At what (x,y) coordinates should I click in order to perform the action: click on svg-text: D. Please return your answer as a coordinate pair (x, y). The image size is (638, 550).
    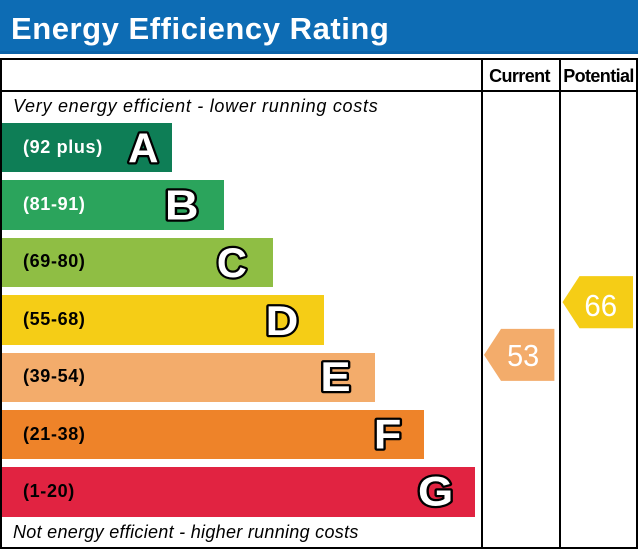
    Looking at the image, I should click on (282, 321).